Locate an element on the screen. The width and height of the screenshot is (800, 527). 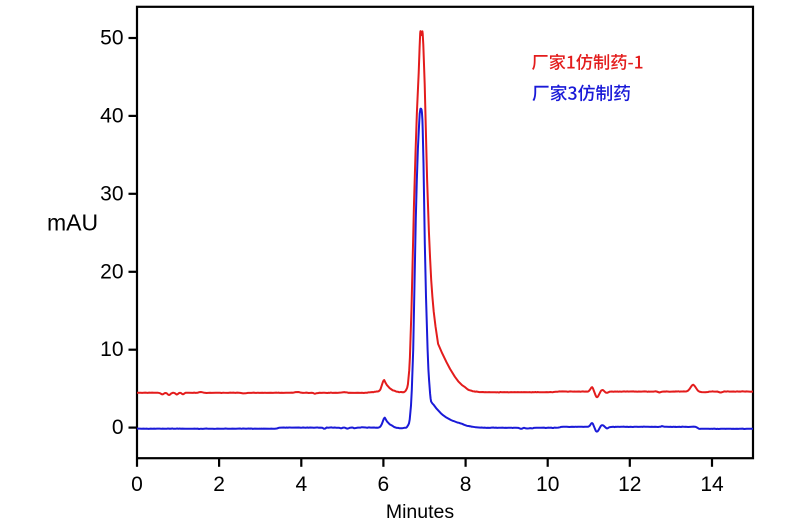
svg-text: 2 is located at coordinates (219, 484).